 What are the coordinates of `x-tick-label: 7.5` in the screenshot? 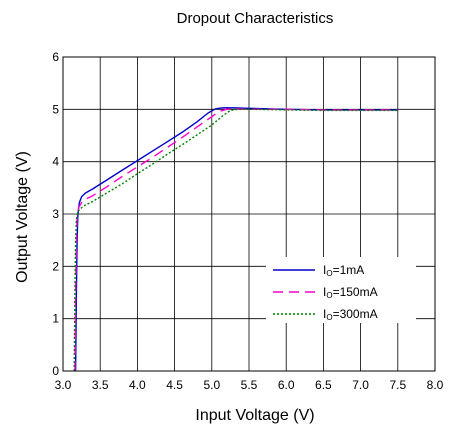 It's located at (397, 385).